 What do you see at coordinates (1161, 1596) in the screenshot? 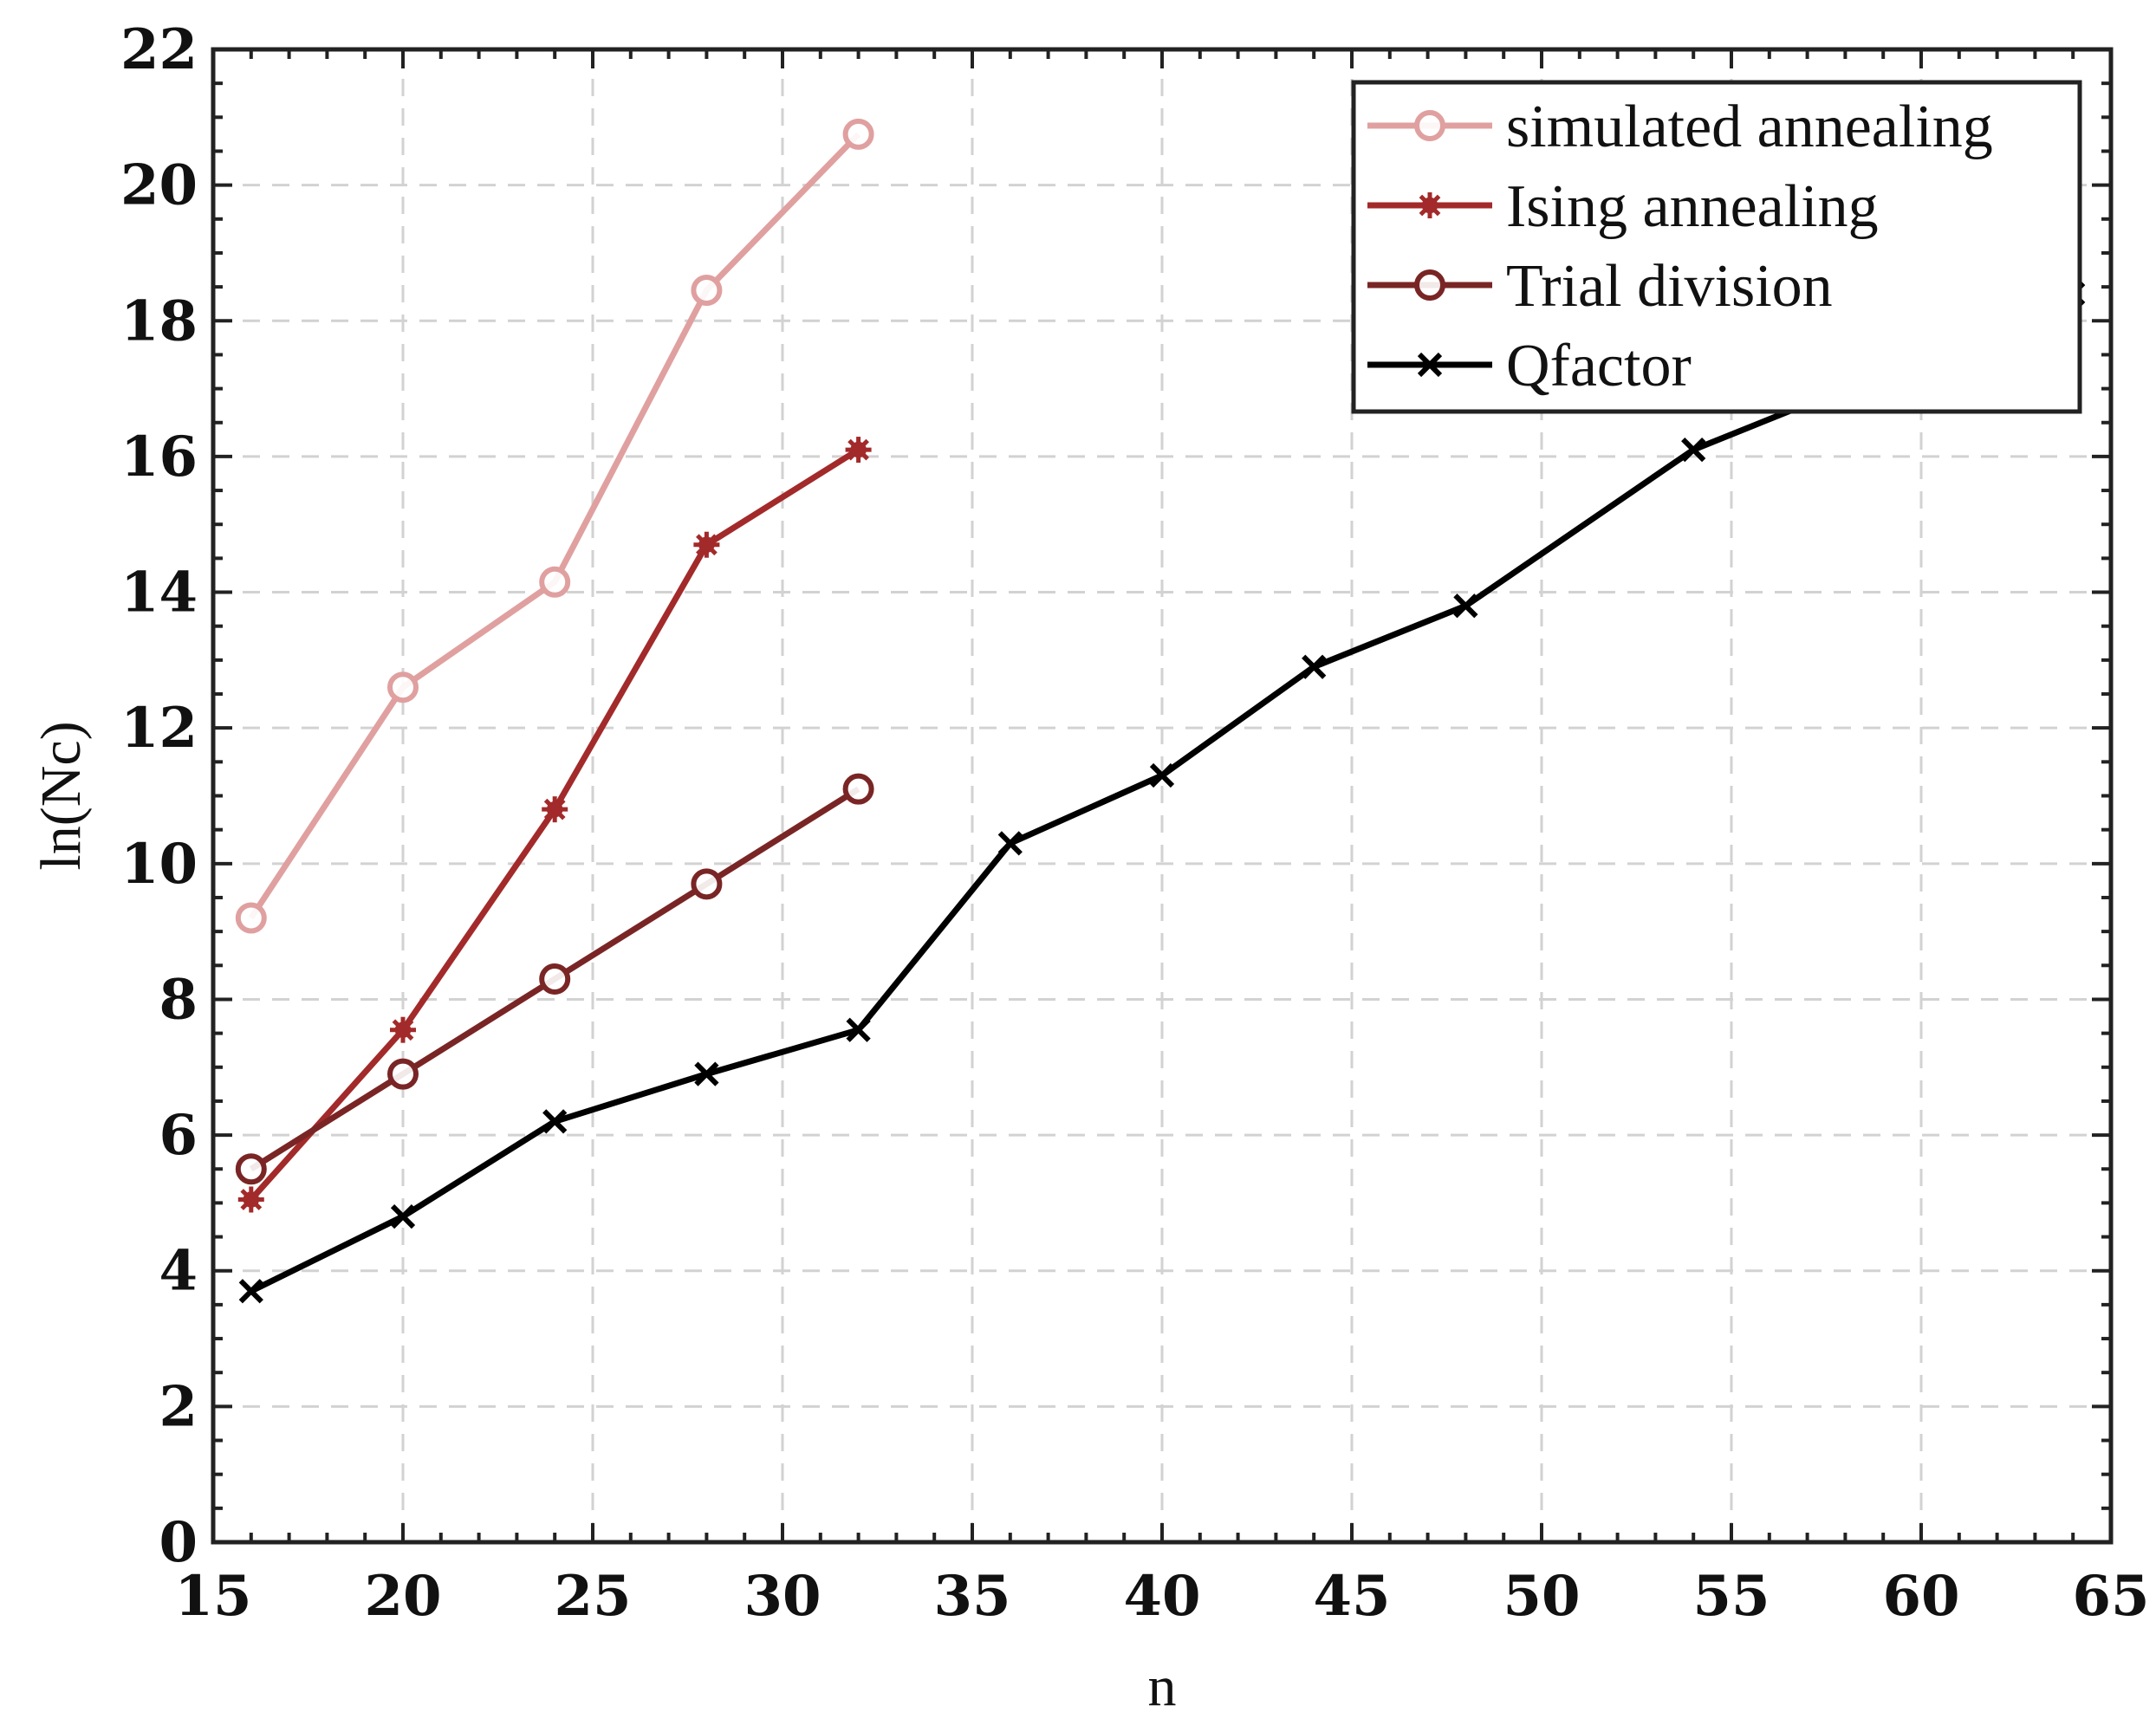
I see `x-tick-label: 40` at bounding box center [1161, 1596].